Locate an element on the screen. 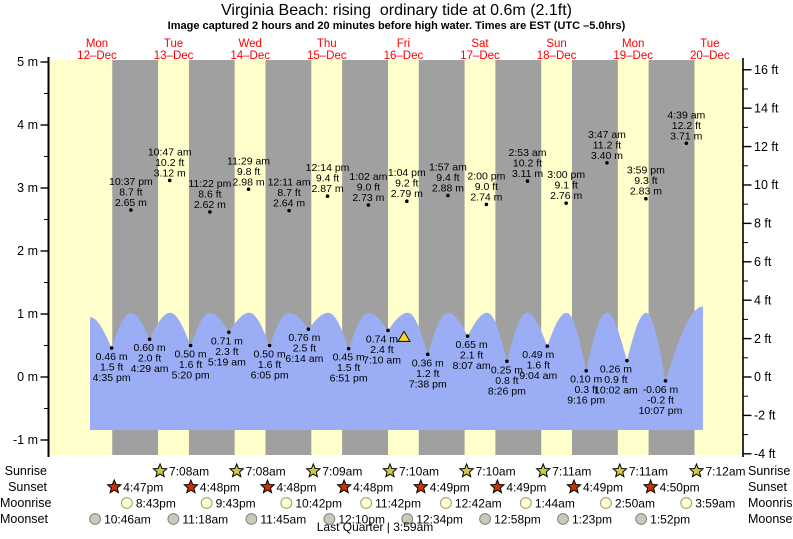 The width and height of the screenshot is (793, 539). high-tide-time: 2:00 pm is located at coordinates (486, 176).